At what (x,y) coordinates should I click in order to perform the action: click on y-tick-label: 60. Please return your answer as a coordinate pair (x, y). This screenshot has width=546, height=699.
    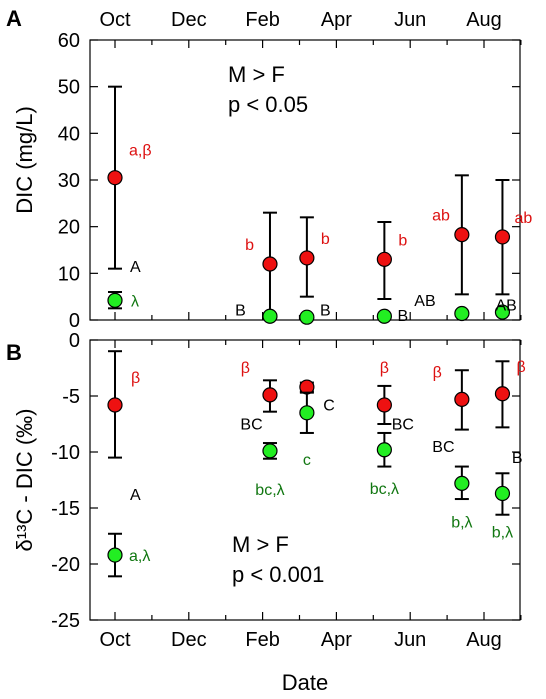
    Looking at the image, I should click on (69, 41).